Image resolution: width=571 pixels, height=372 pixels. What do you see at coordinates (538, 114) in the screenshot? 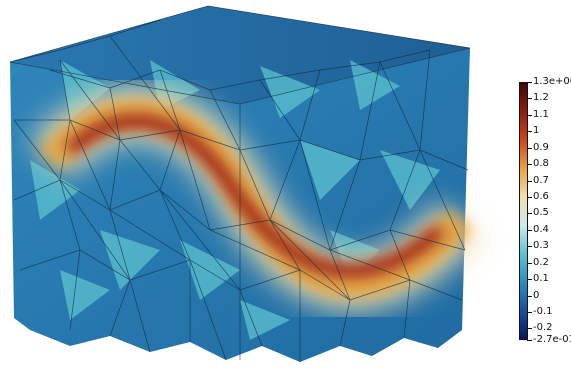
I see `colorbar-tick-label: 1.1` at bounding box center [538, 114].